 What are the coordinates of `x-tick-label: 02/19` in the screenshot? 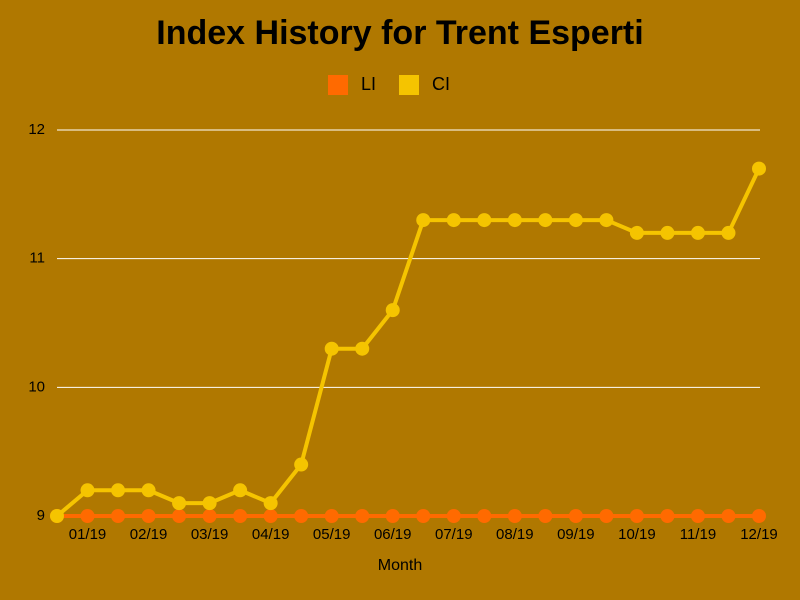 It's located at (149, 534).